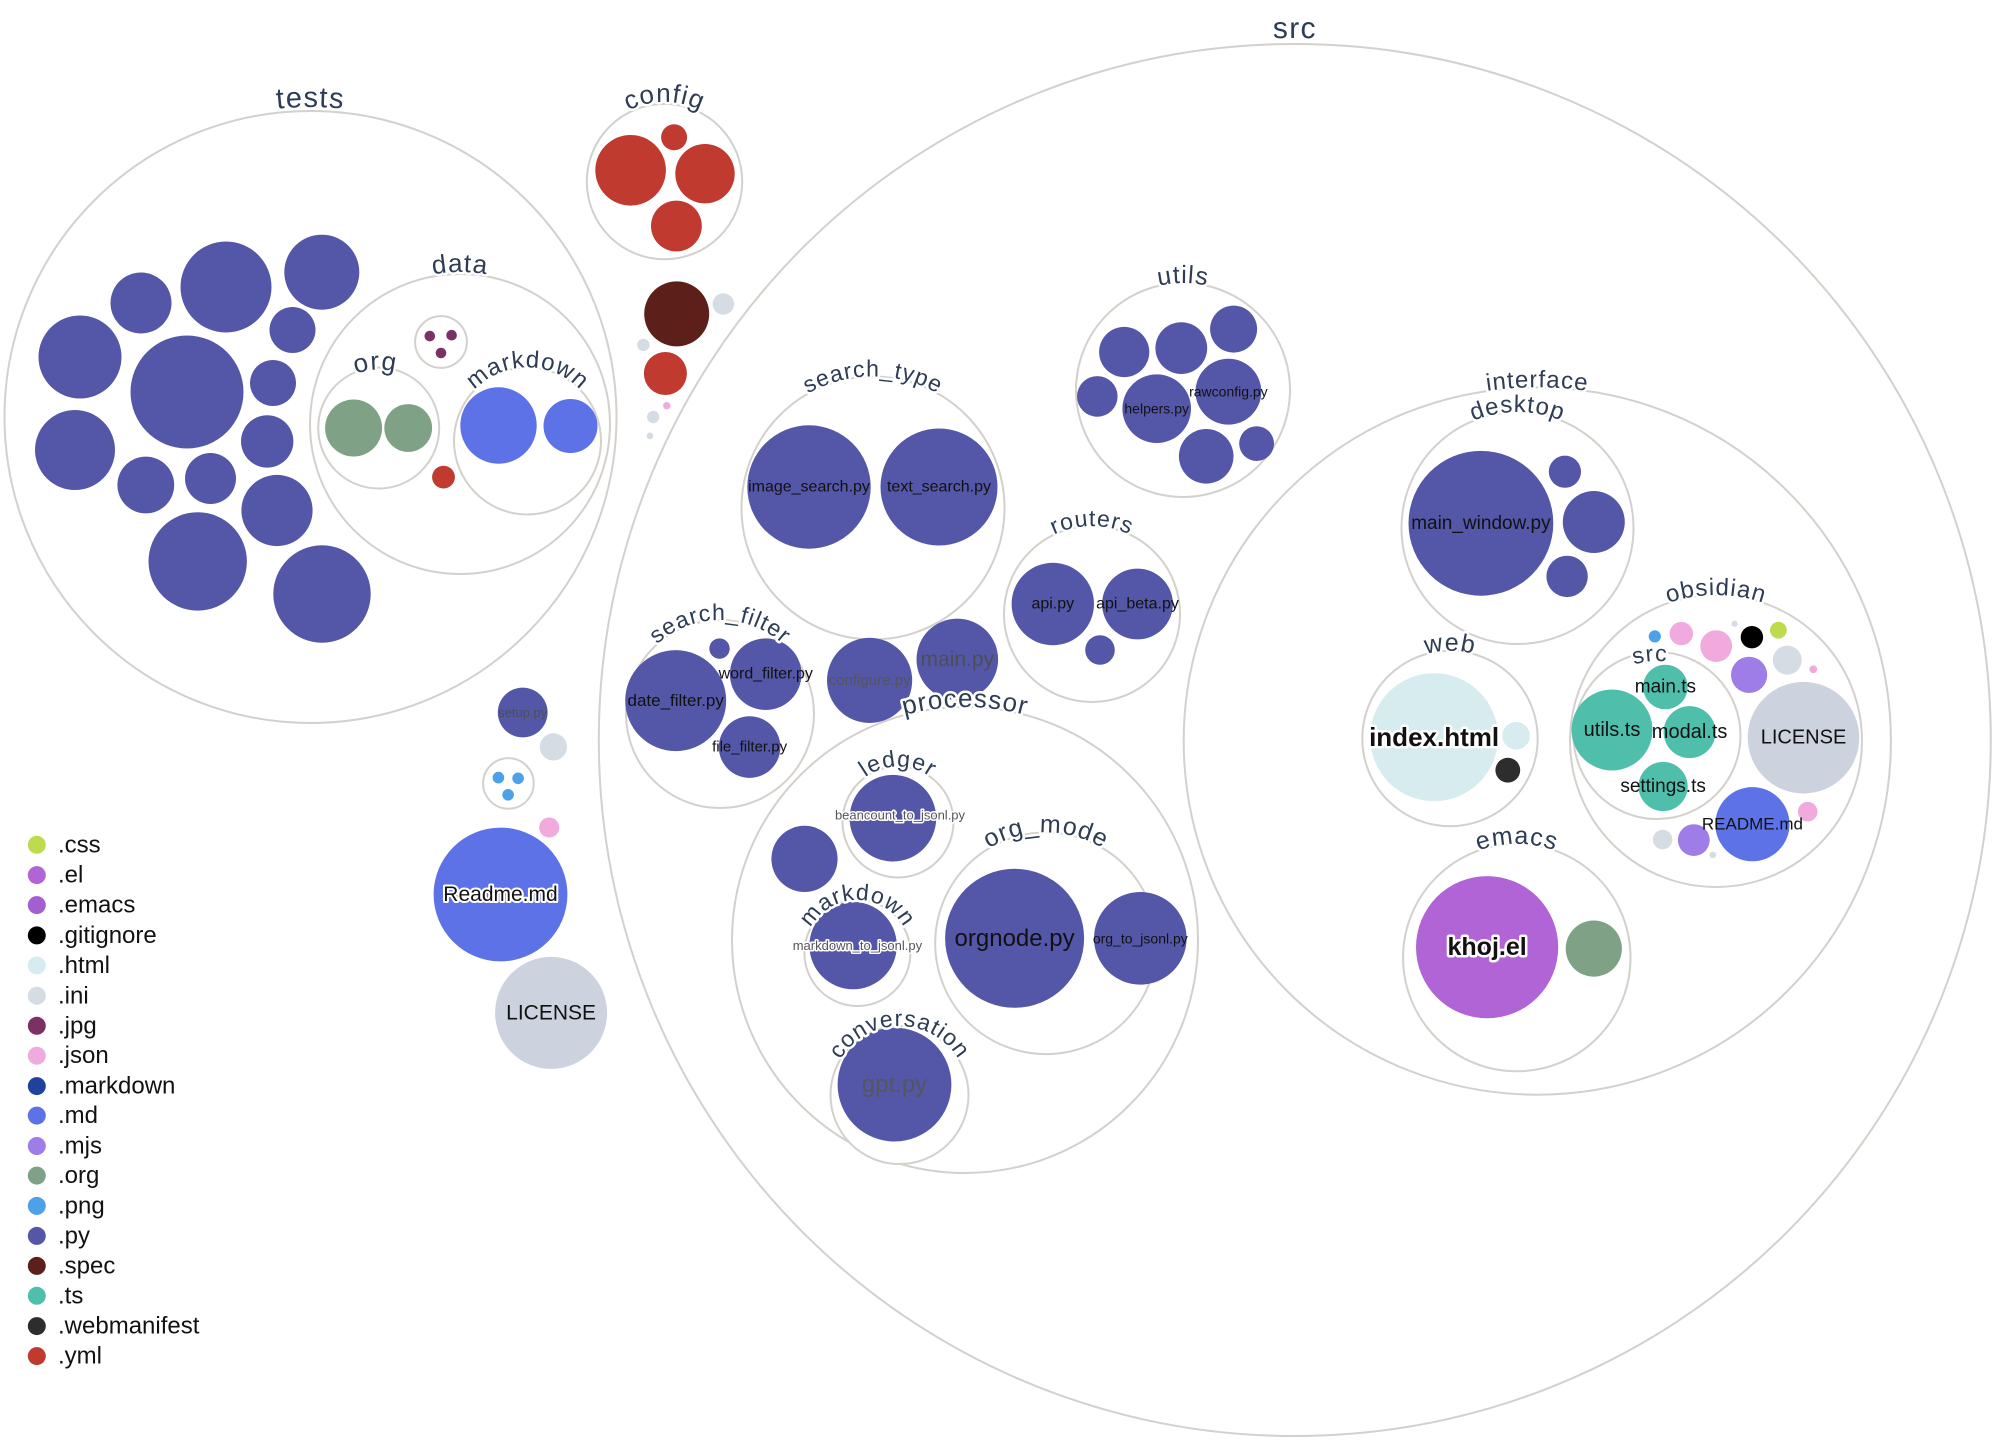  Describe the element at coordinates (81, 1205) in the screenshot. I see `svg-text: .png` at that location.